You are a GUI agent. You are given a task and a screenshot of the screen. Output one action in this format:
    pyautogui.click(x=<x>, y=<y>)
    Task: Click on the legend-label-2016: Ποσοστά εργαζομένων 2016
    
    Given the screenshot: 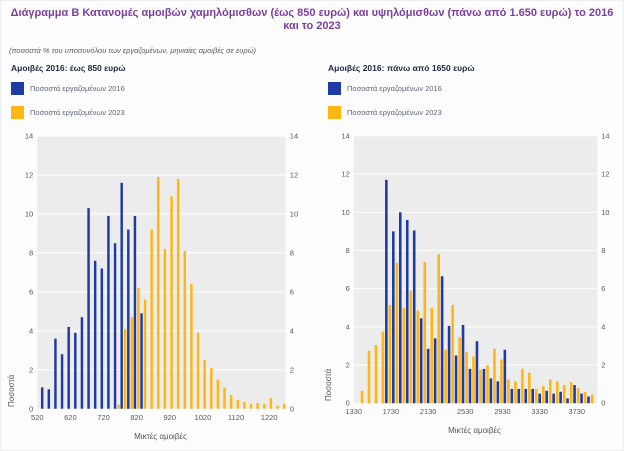 What is the action you would take?
    pyautogui.click(x=77, y=88)
    